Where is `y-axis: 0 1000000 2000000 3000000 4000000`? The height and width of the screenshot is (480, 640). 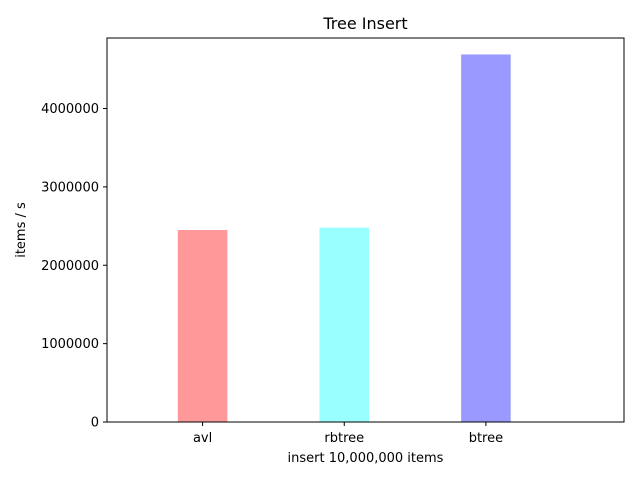 y-axis: 0 1000000 2000000 3000000 4000000 is located at coordinates (74, 266).